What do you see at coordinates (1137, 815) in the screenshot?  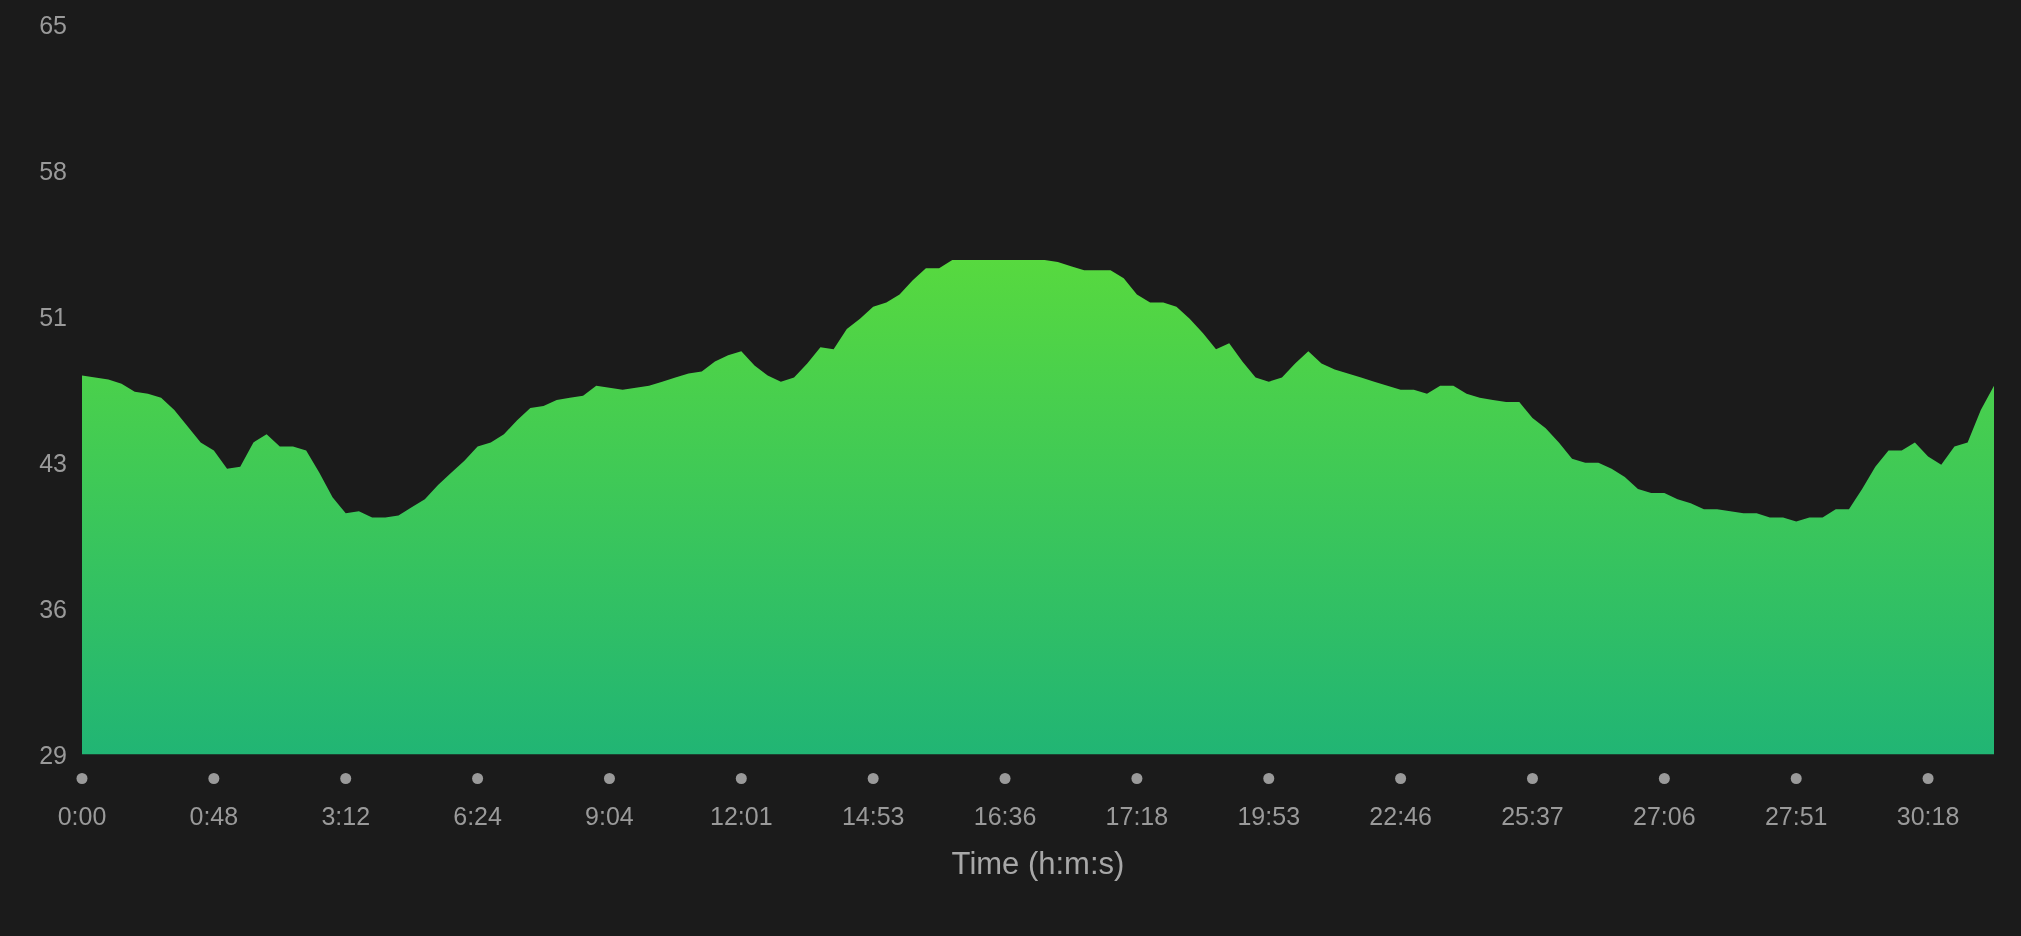 I see `x-tick-label: 17:18` at bounding box center [1137, 815].